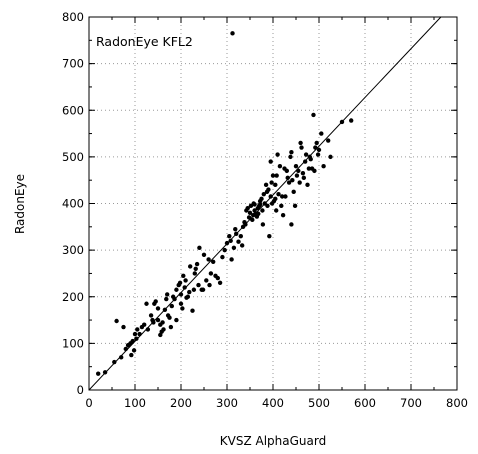 The height and width of the screenshot is (454, 478). I want to click on x-tick-label: 600, so click(365, 403).